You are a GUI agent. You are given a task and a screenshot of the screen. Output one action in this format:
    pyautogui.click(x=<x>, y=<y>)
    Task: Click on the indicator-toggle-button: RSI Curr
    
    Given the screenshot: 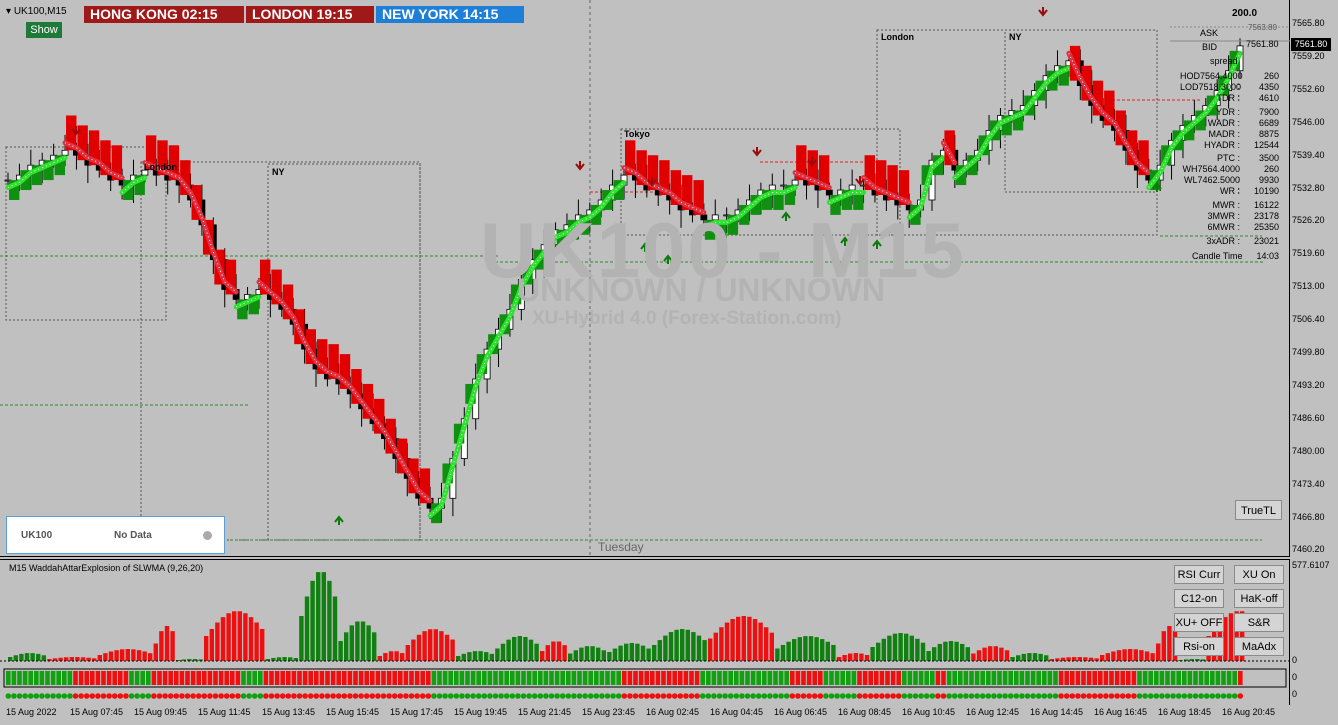 What is the action you would take?
    pyautogui.click(x=1199, y=574)
    